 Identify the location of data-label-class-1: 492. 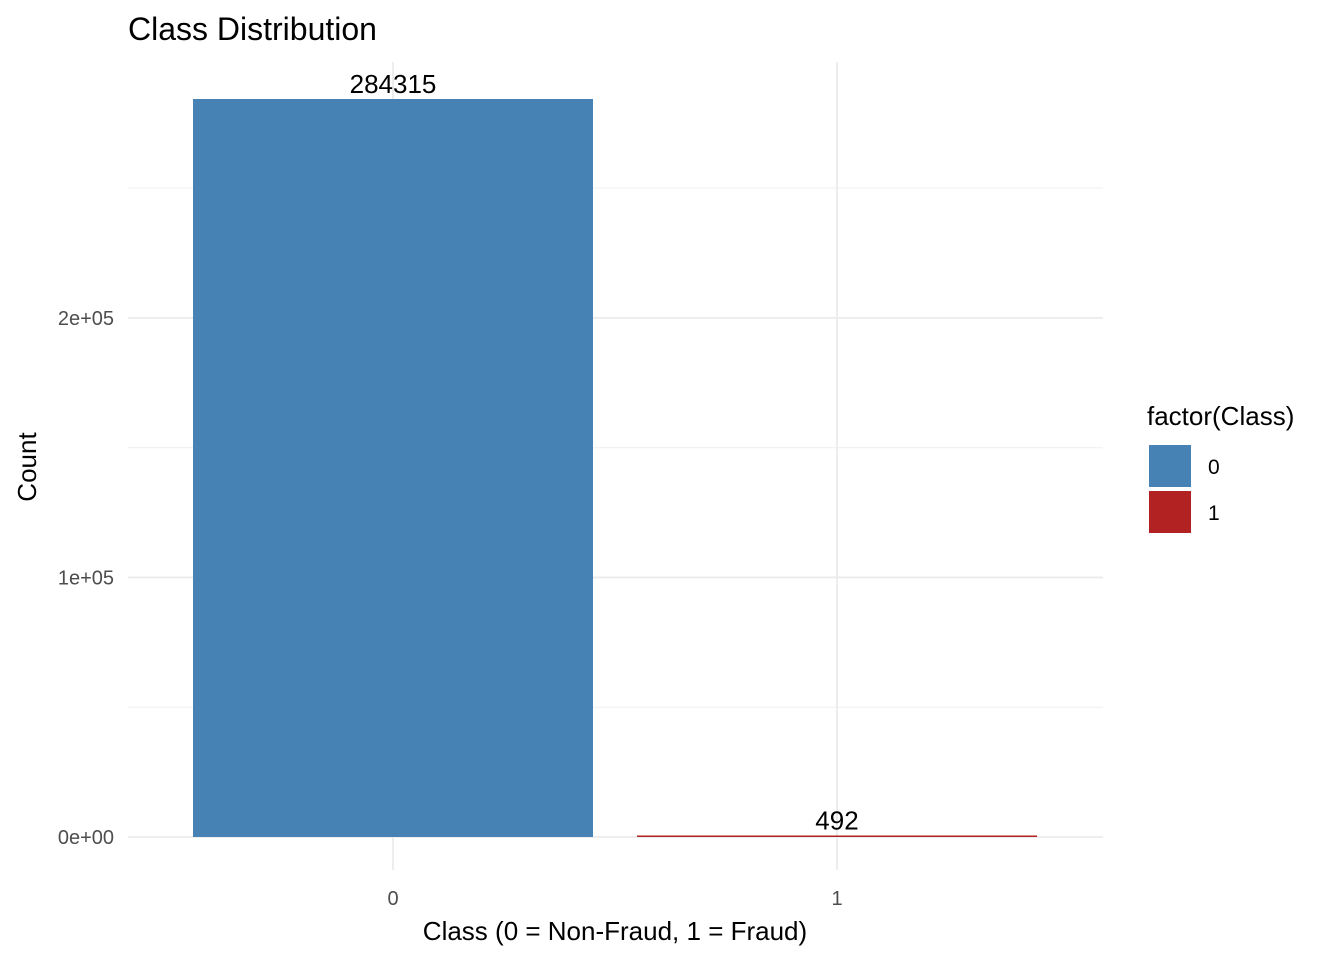
(836, 821).